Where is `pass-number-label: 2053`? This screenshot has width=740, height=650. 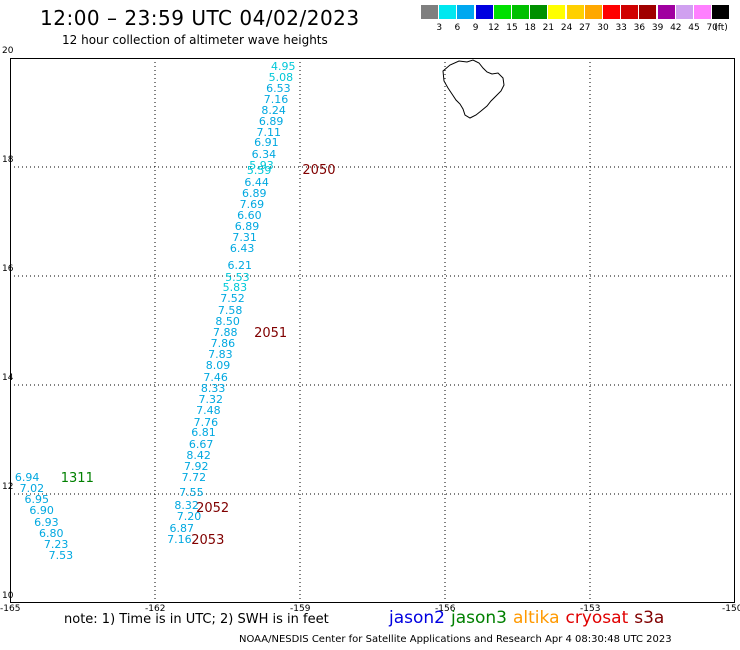
pass-number-label: 2053 is located at coordinates (208, 541).